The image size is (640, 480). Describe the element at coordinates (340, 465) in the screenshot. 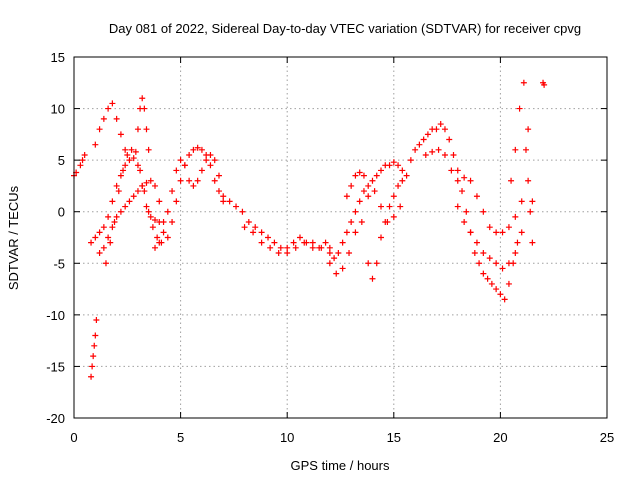

I see `x-axis-label: GPS time / hours` at that location.